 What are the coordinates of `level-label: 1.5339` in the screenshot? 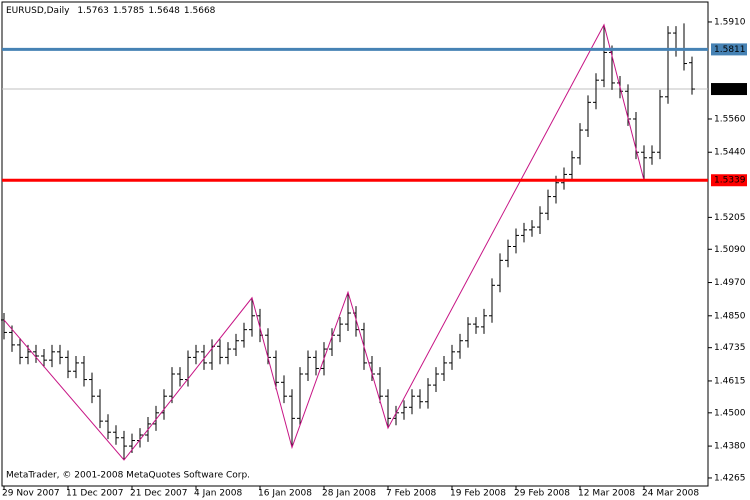 It's located at (730, 181).